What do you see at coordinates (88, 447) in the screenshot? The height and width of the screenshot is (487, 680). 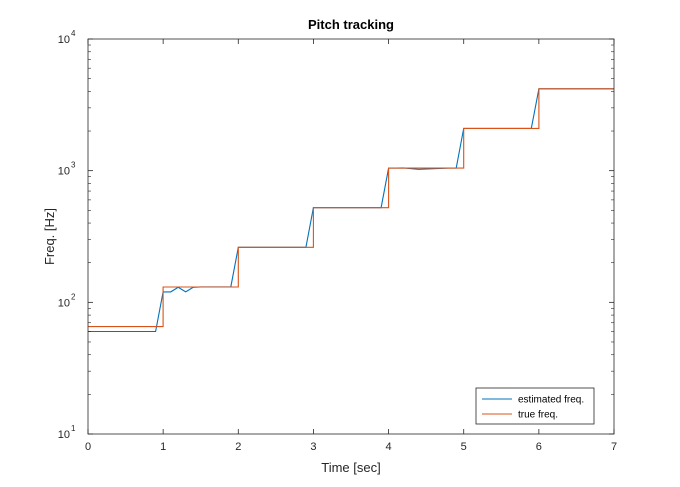 I see `x-tick-label: 0` at bounding box center [88, 447].